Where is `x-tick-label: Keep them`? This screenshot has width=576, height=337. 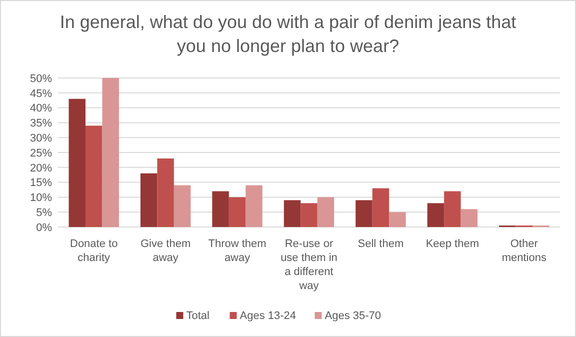 x-tick-label: Keep them is located at coordinates (453, 244).